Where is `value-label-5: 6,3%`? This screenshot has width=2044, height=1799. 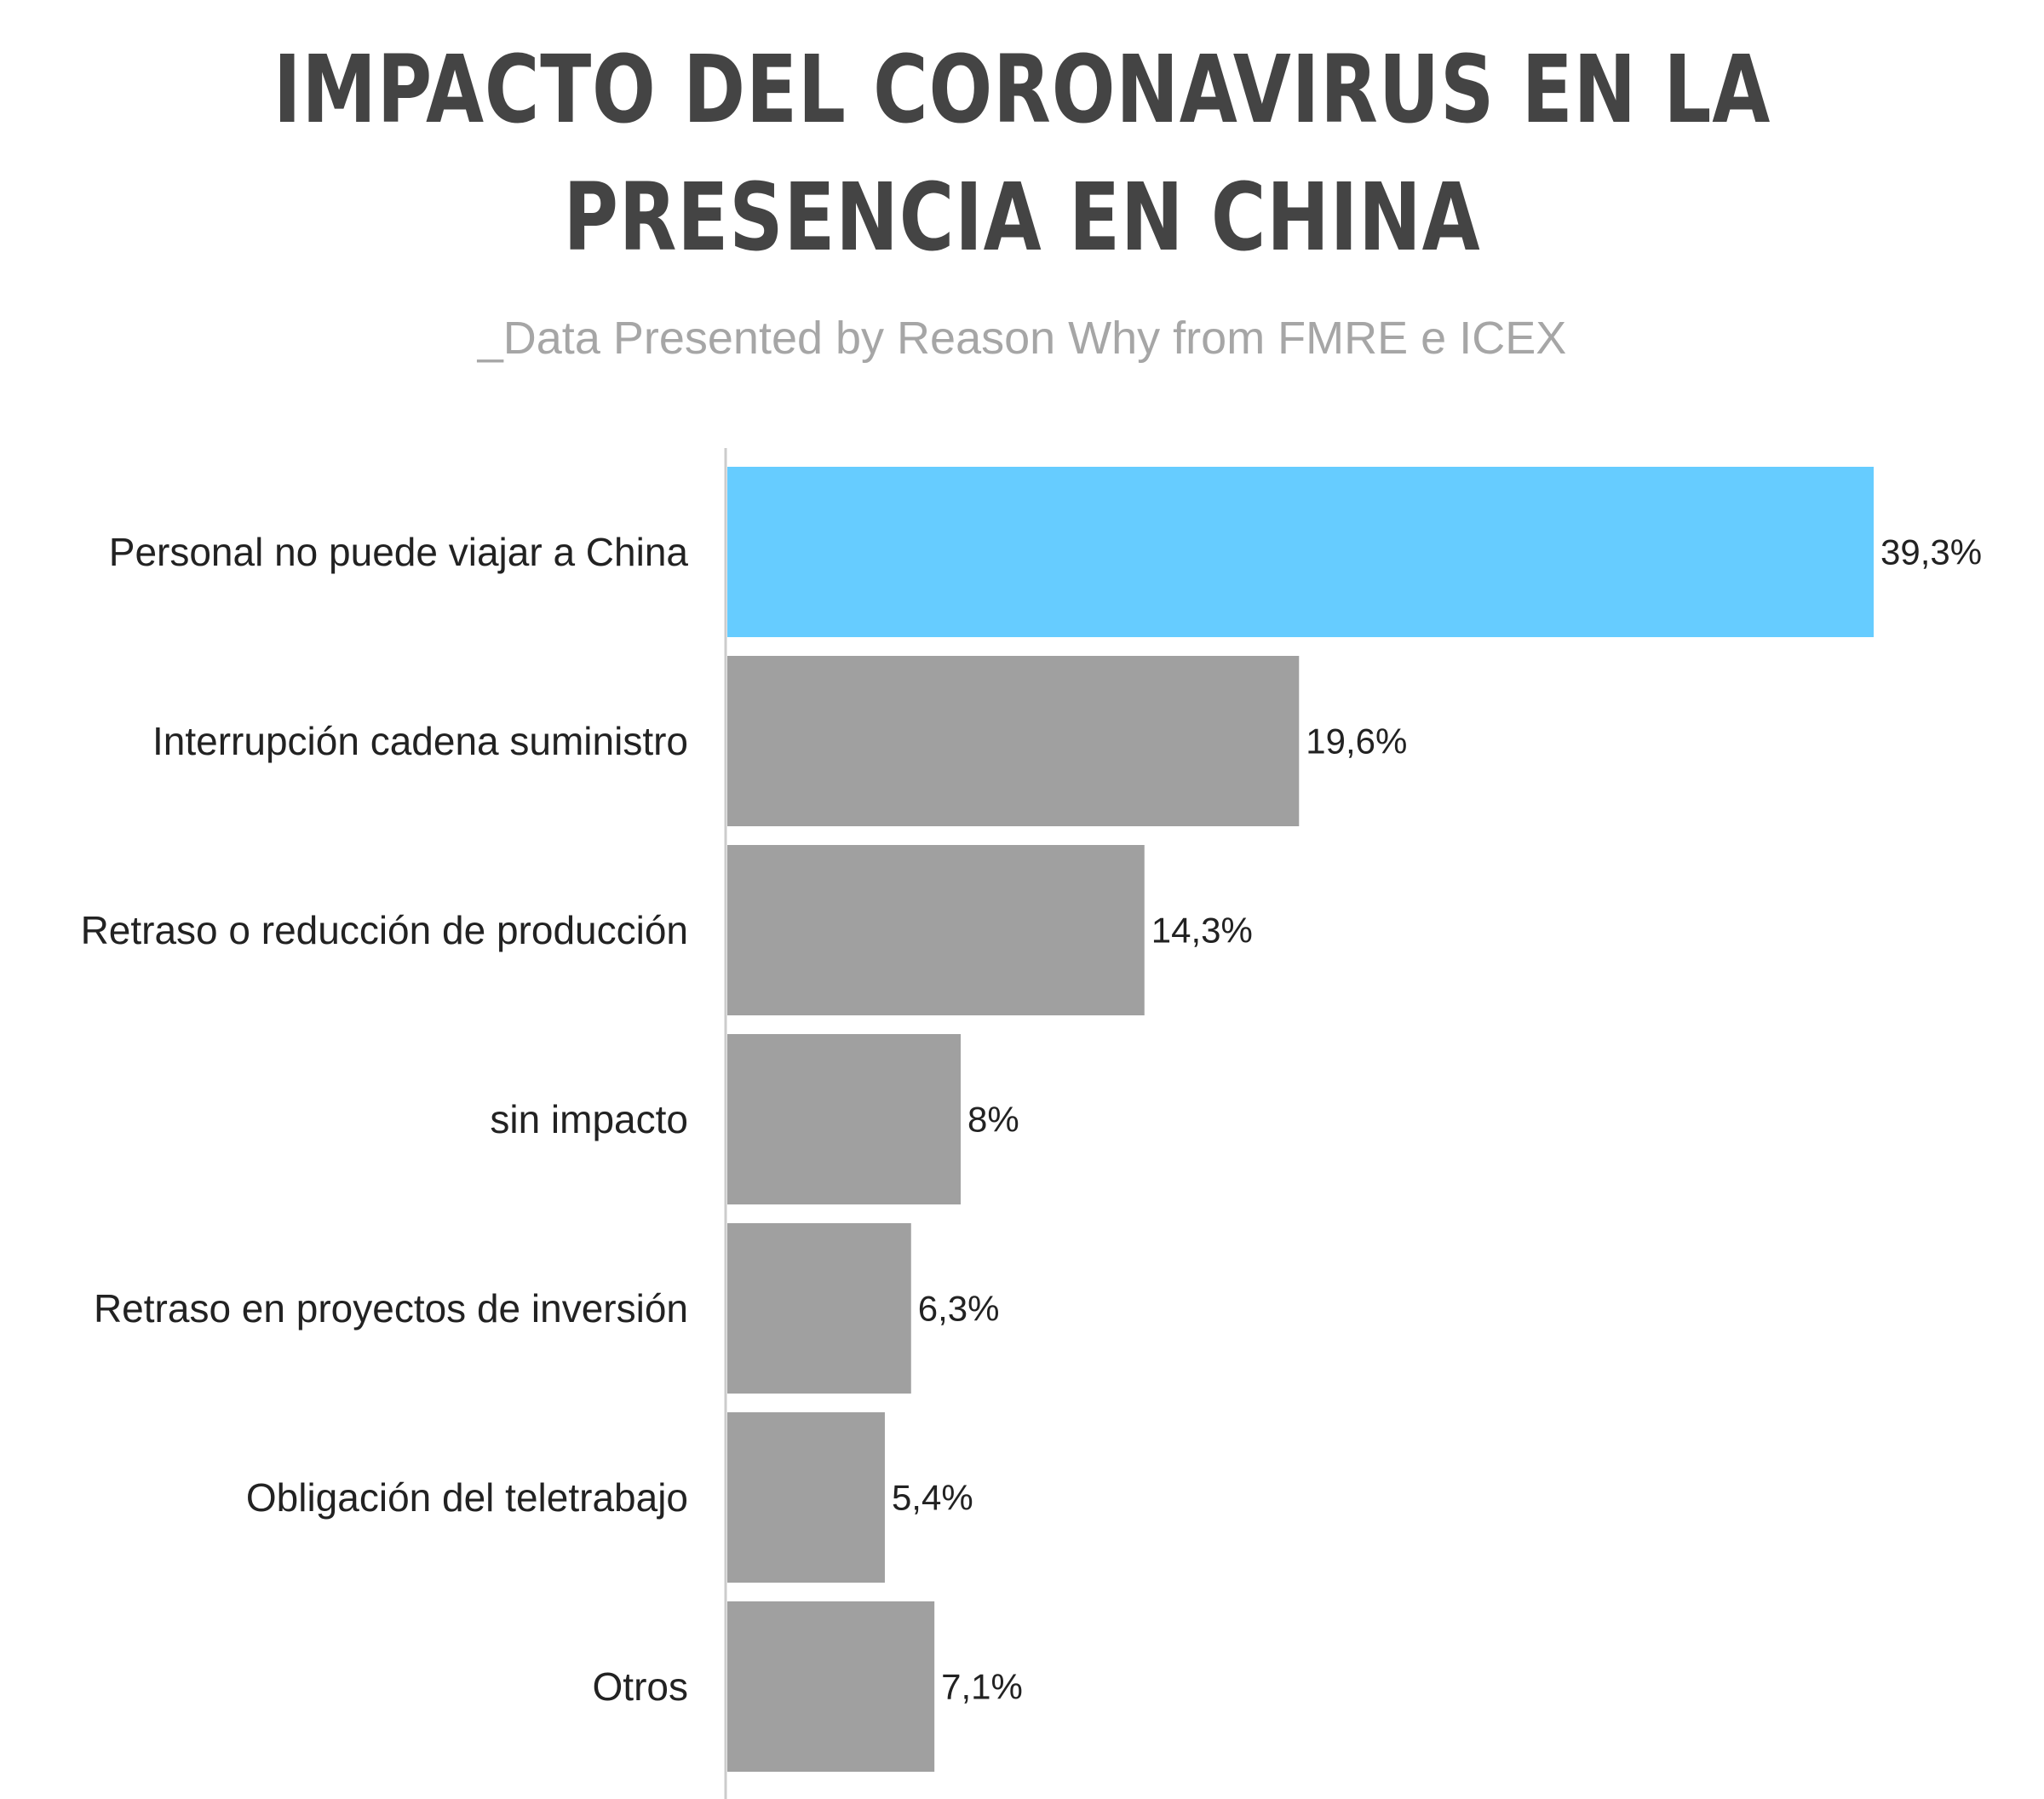 value-label-5: 6,3% is located at coordinates (959, 1309).